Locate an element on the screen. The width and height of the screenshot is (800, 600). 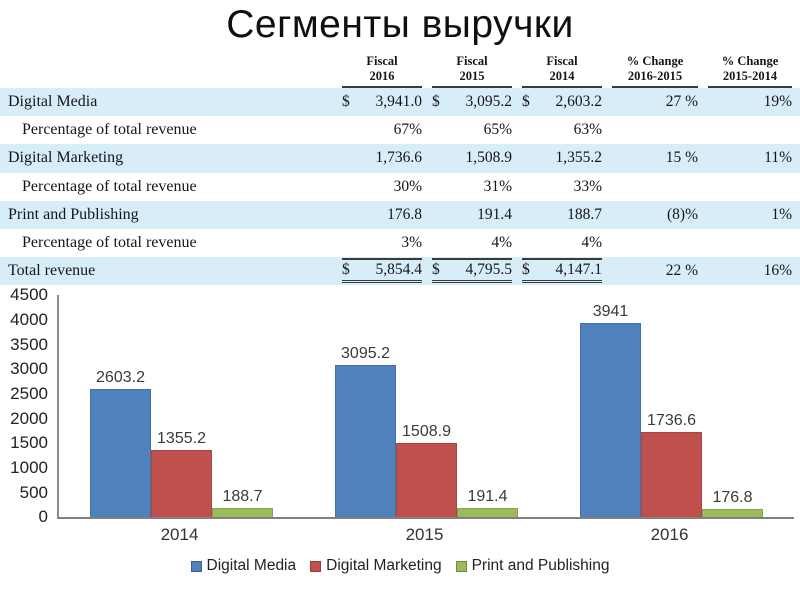
bar-digital-marketing: 1355.2 is located at coordinates (181, 474).